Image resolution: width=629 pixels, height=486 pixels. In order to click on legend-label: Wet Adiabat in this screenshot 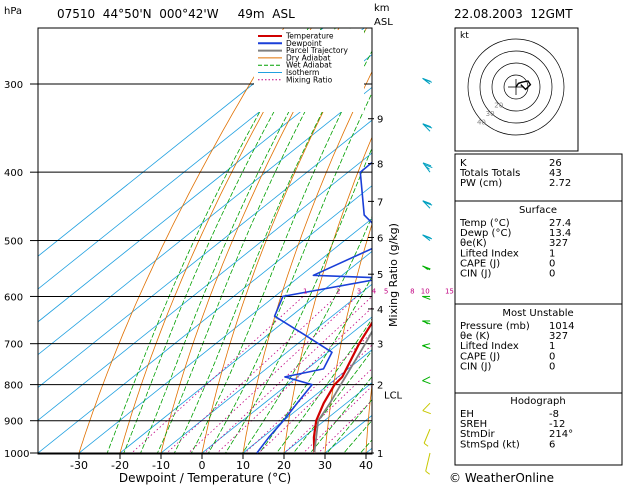, I will do `click(309, 65)`.